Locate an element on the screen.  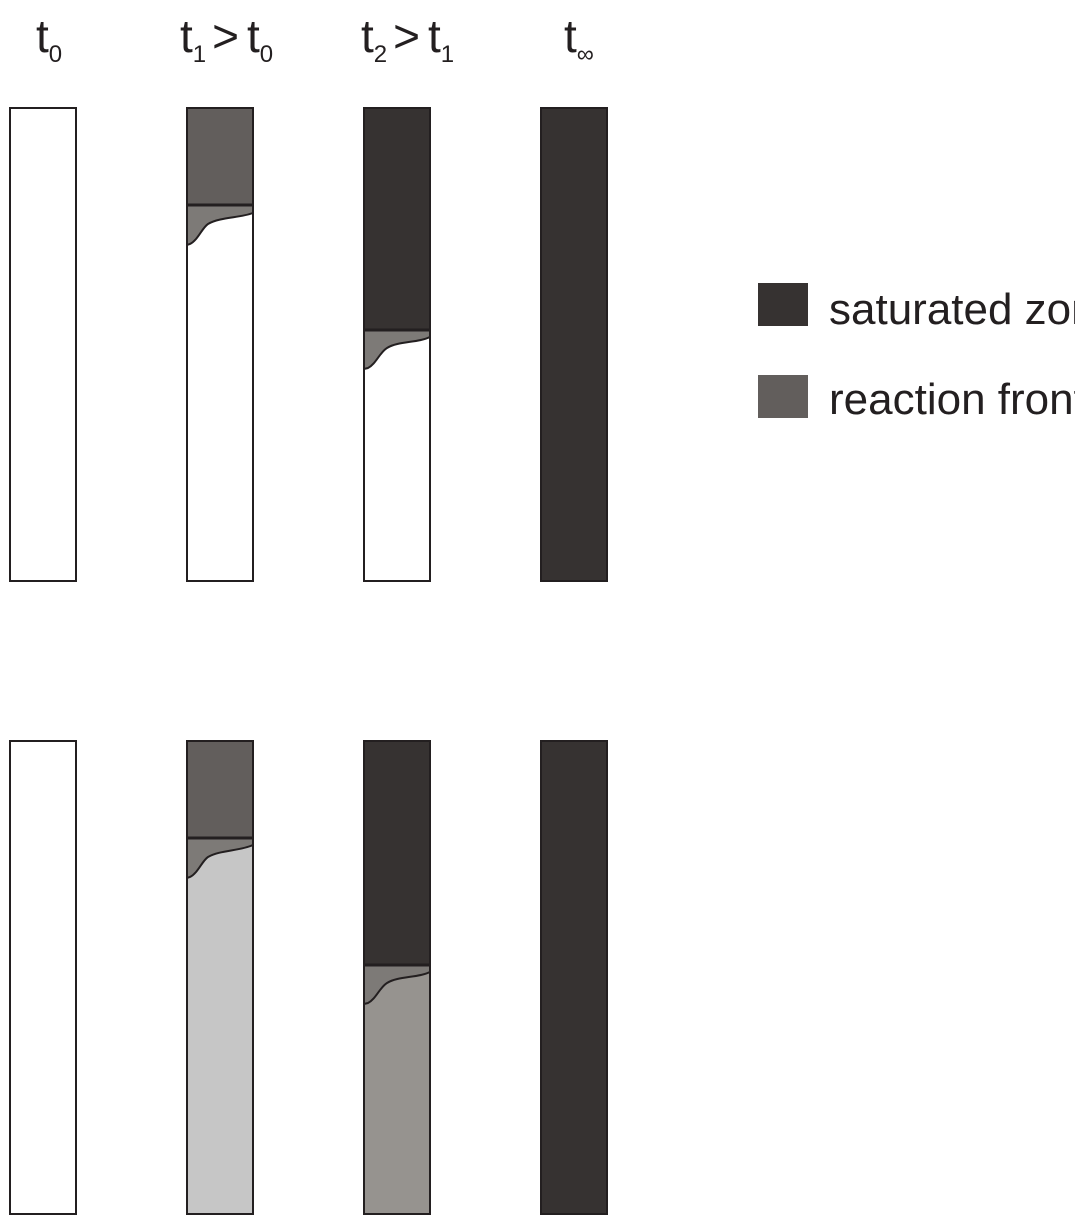
header-t1: t1 > t0 is located at coordinates (226, 39).